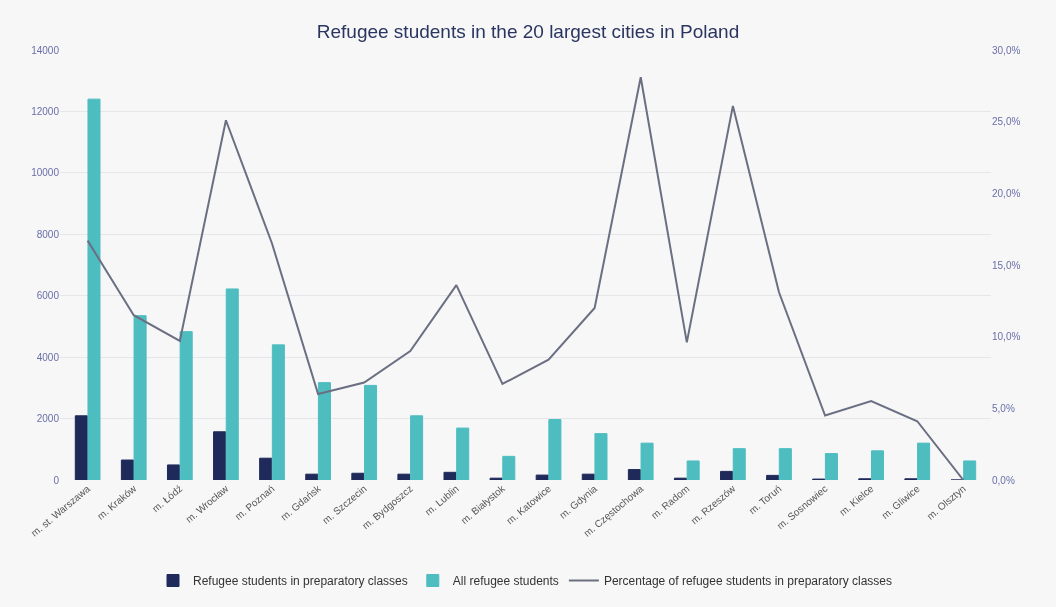 The width and height of the screenshot is (1056, 607). What do you see at coordinates (56, 480) in the screenshot?
I see `y-tick-label: 0` at bounding box center [56, 480].